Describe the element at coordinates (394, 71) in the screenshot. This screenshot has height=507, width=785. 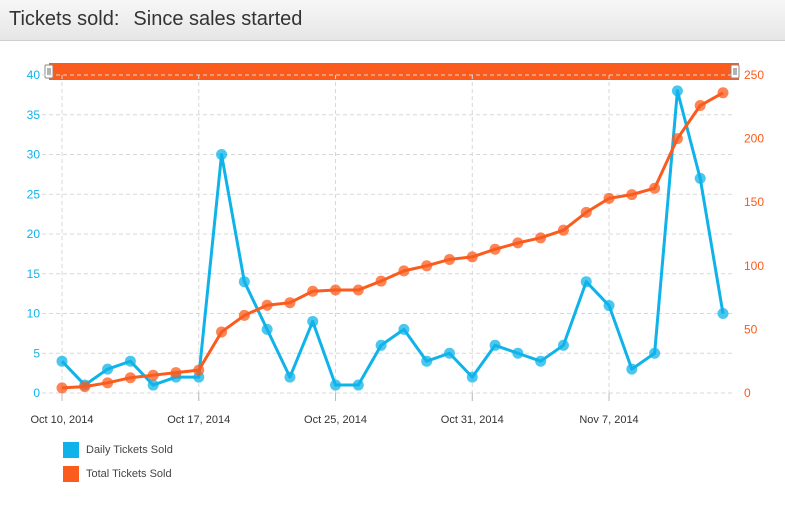
I see `range-selector-bar` at that location.